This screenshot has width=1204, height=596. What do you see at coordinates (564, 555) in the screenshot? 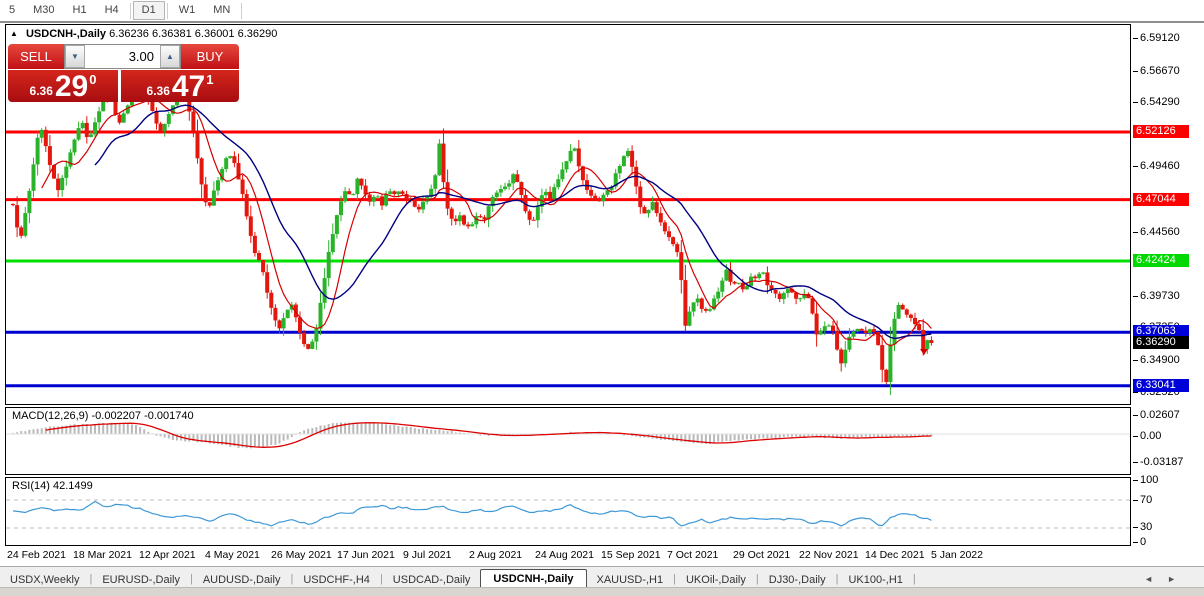
I see `date-tick: 24 Aug 2021` at bounding box center [564, 555].